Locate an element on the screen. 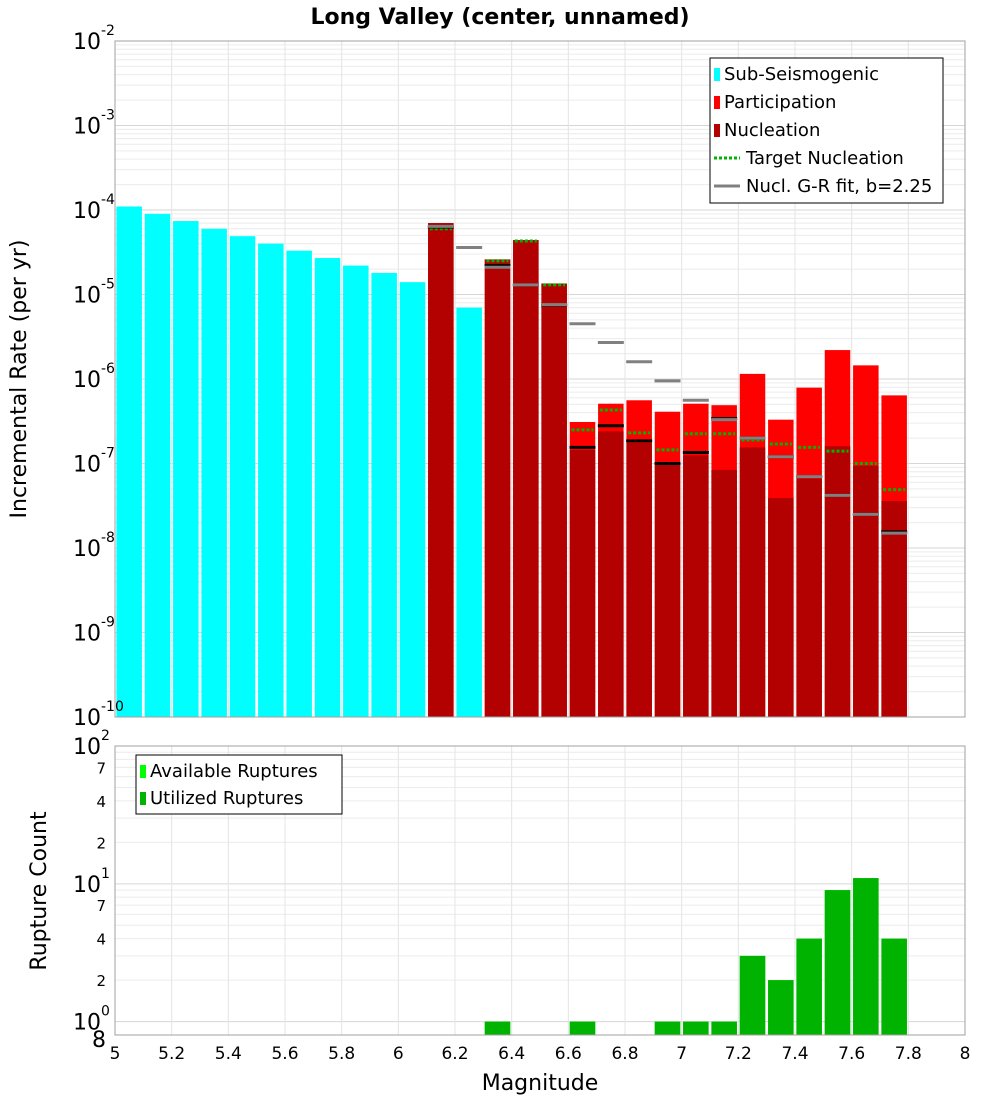 The image size is (1000, 1100). rate-markers is located at coordinates (667, 379).